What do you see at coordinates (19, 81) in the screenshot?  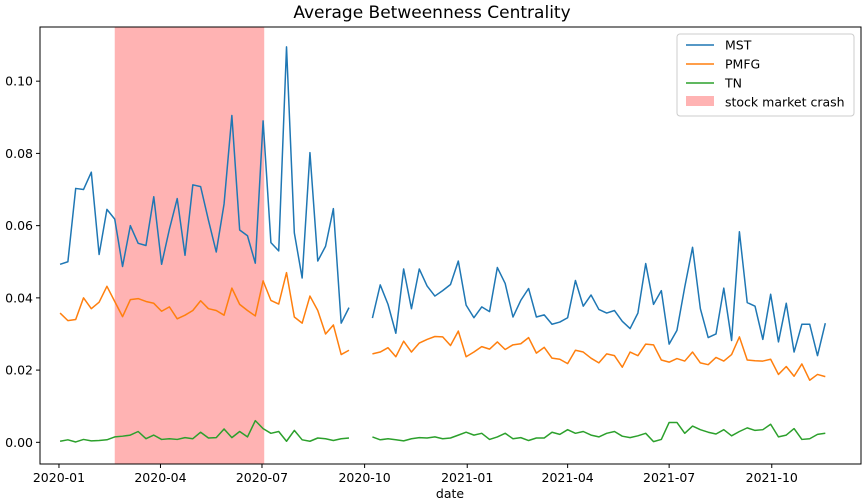 I see `y-tick-label: 0.10` at bounding box center [19, 81].